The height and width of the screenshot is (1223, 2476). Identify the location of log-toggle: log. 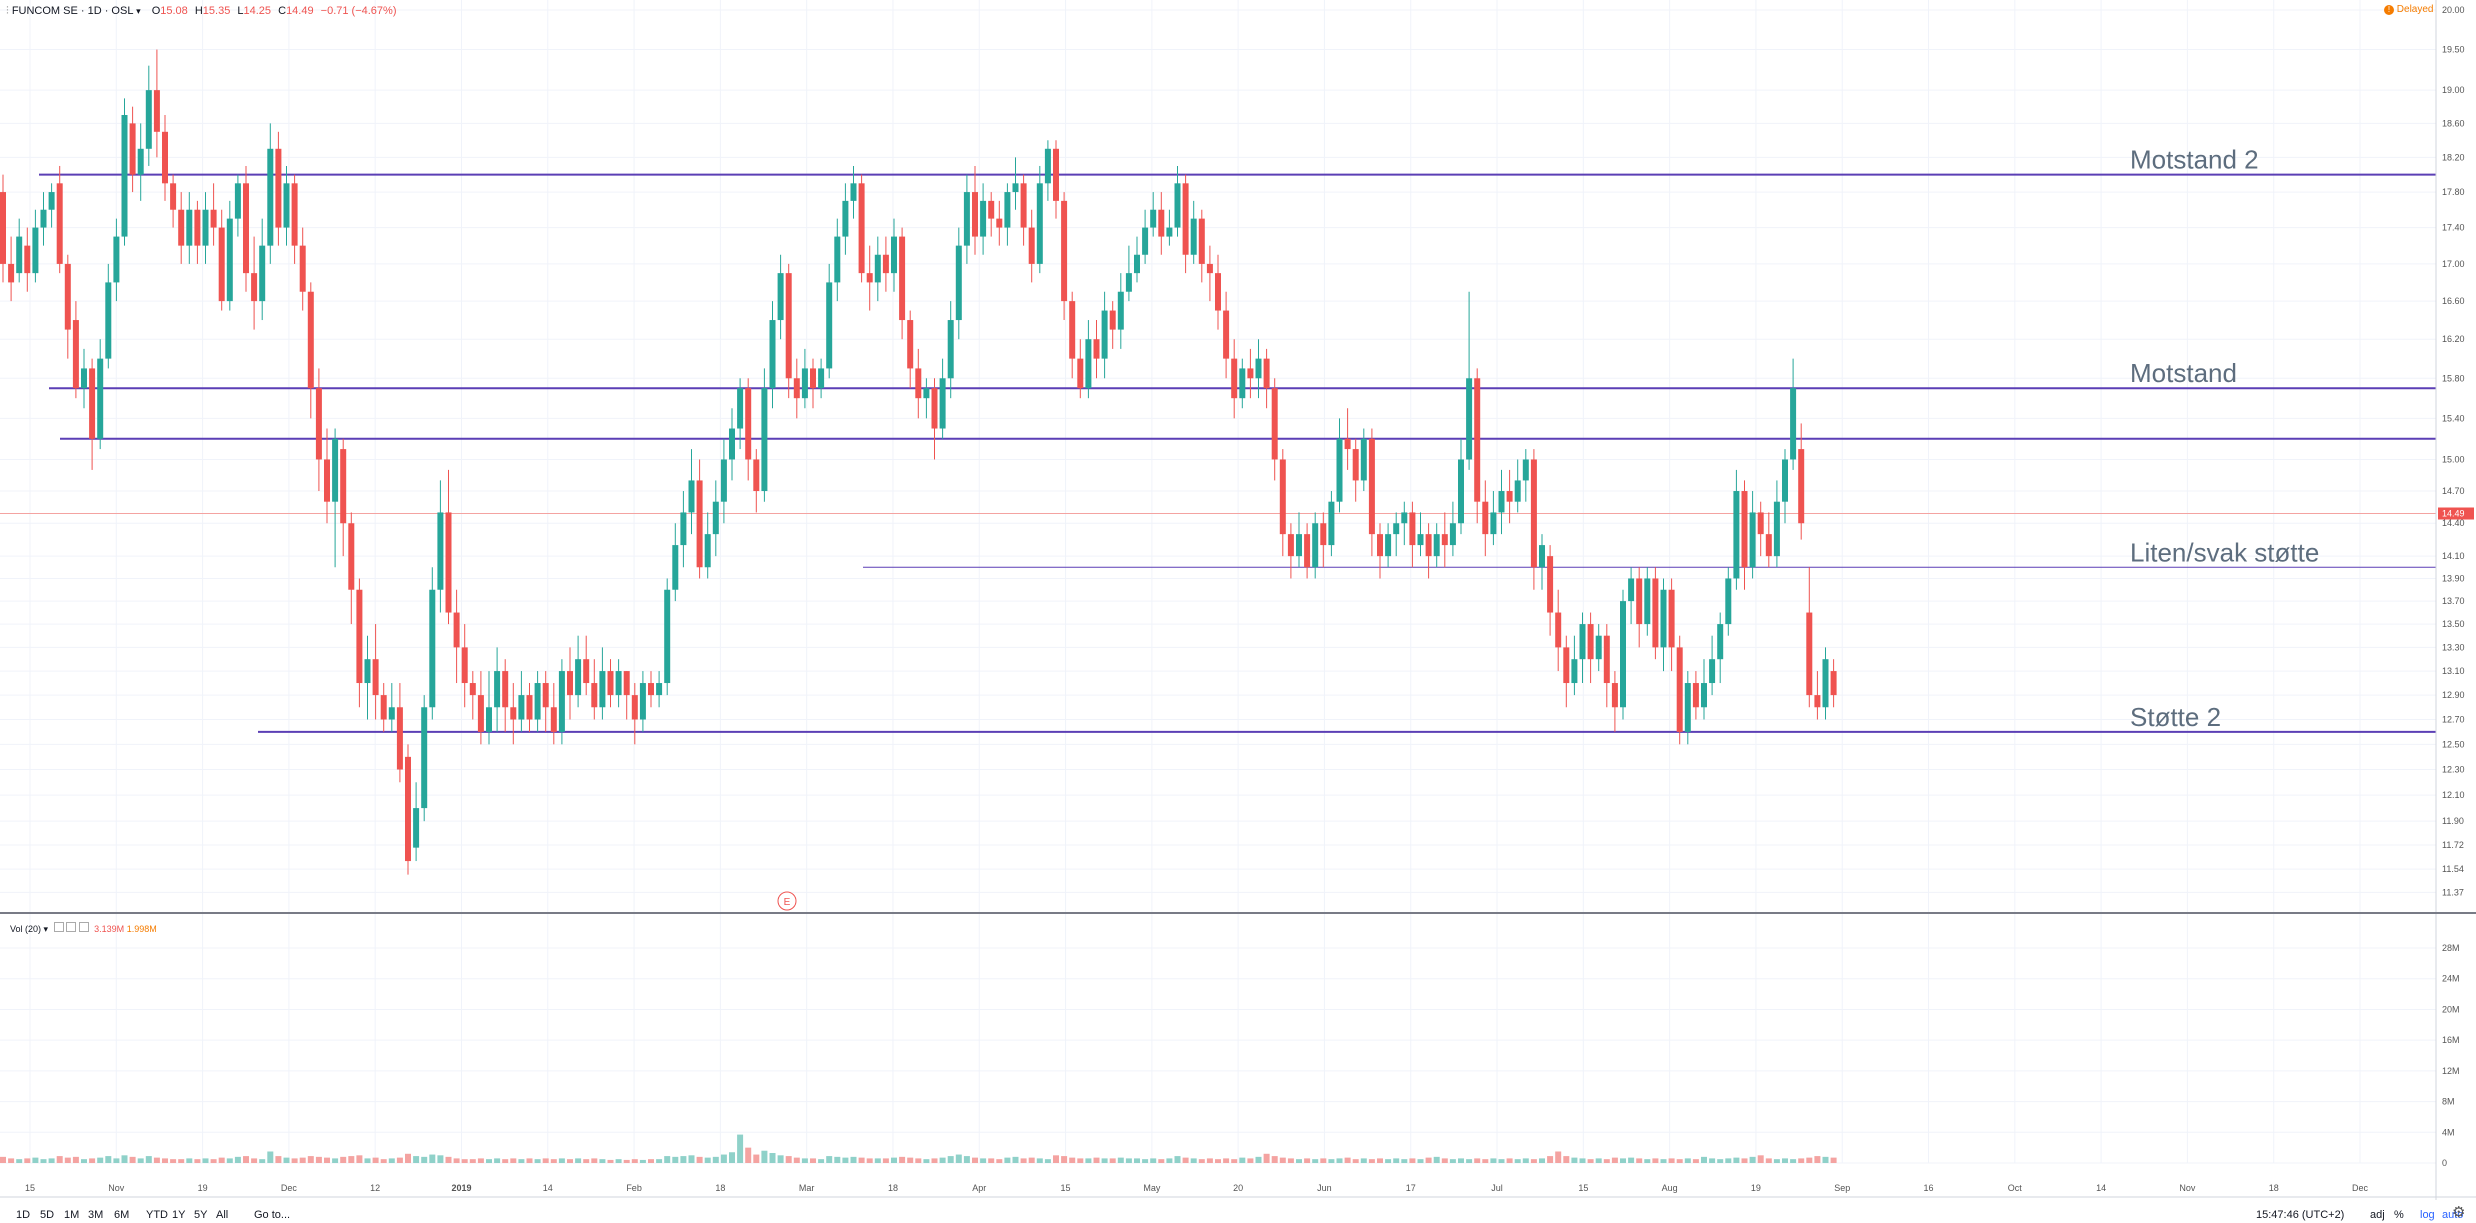
(2427, 1215).